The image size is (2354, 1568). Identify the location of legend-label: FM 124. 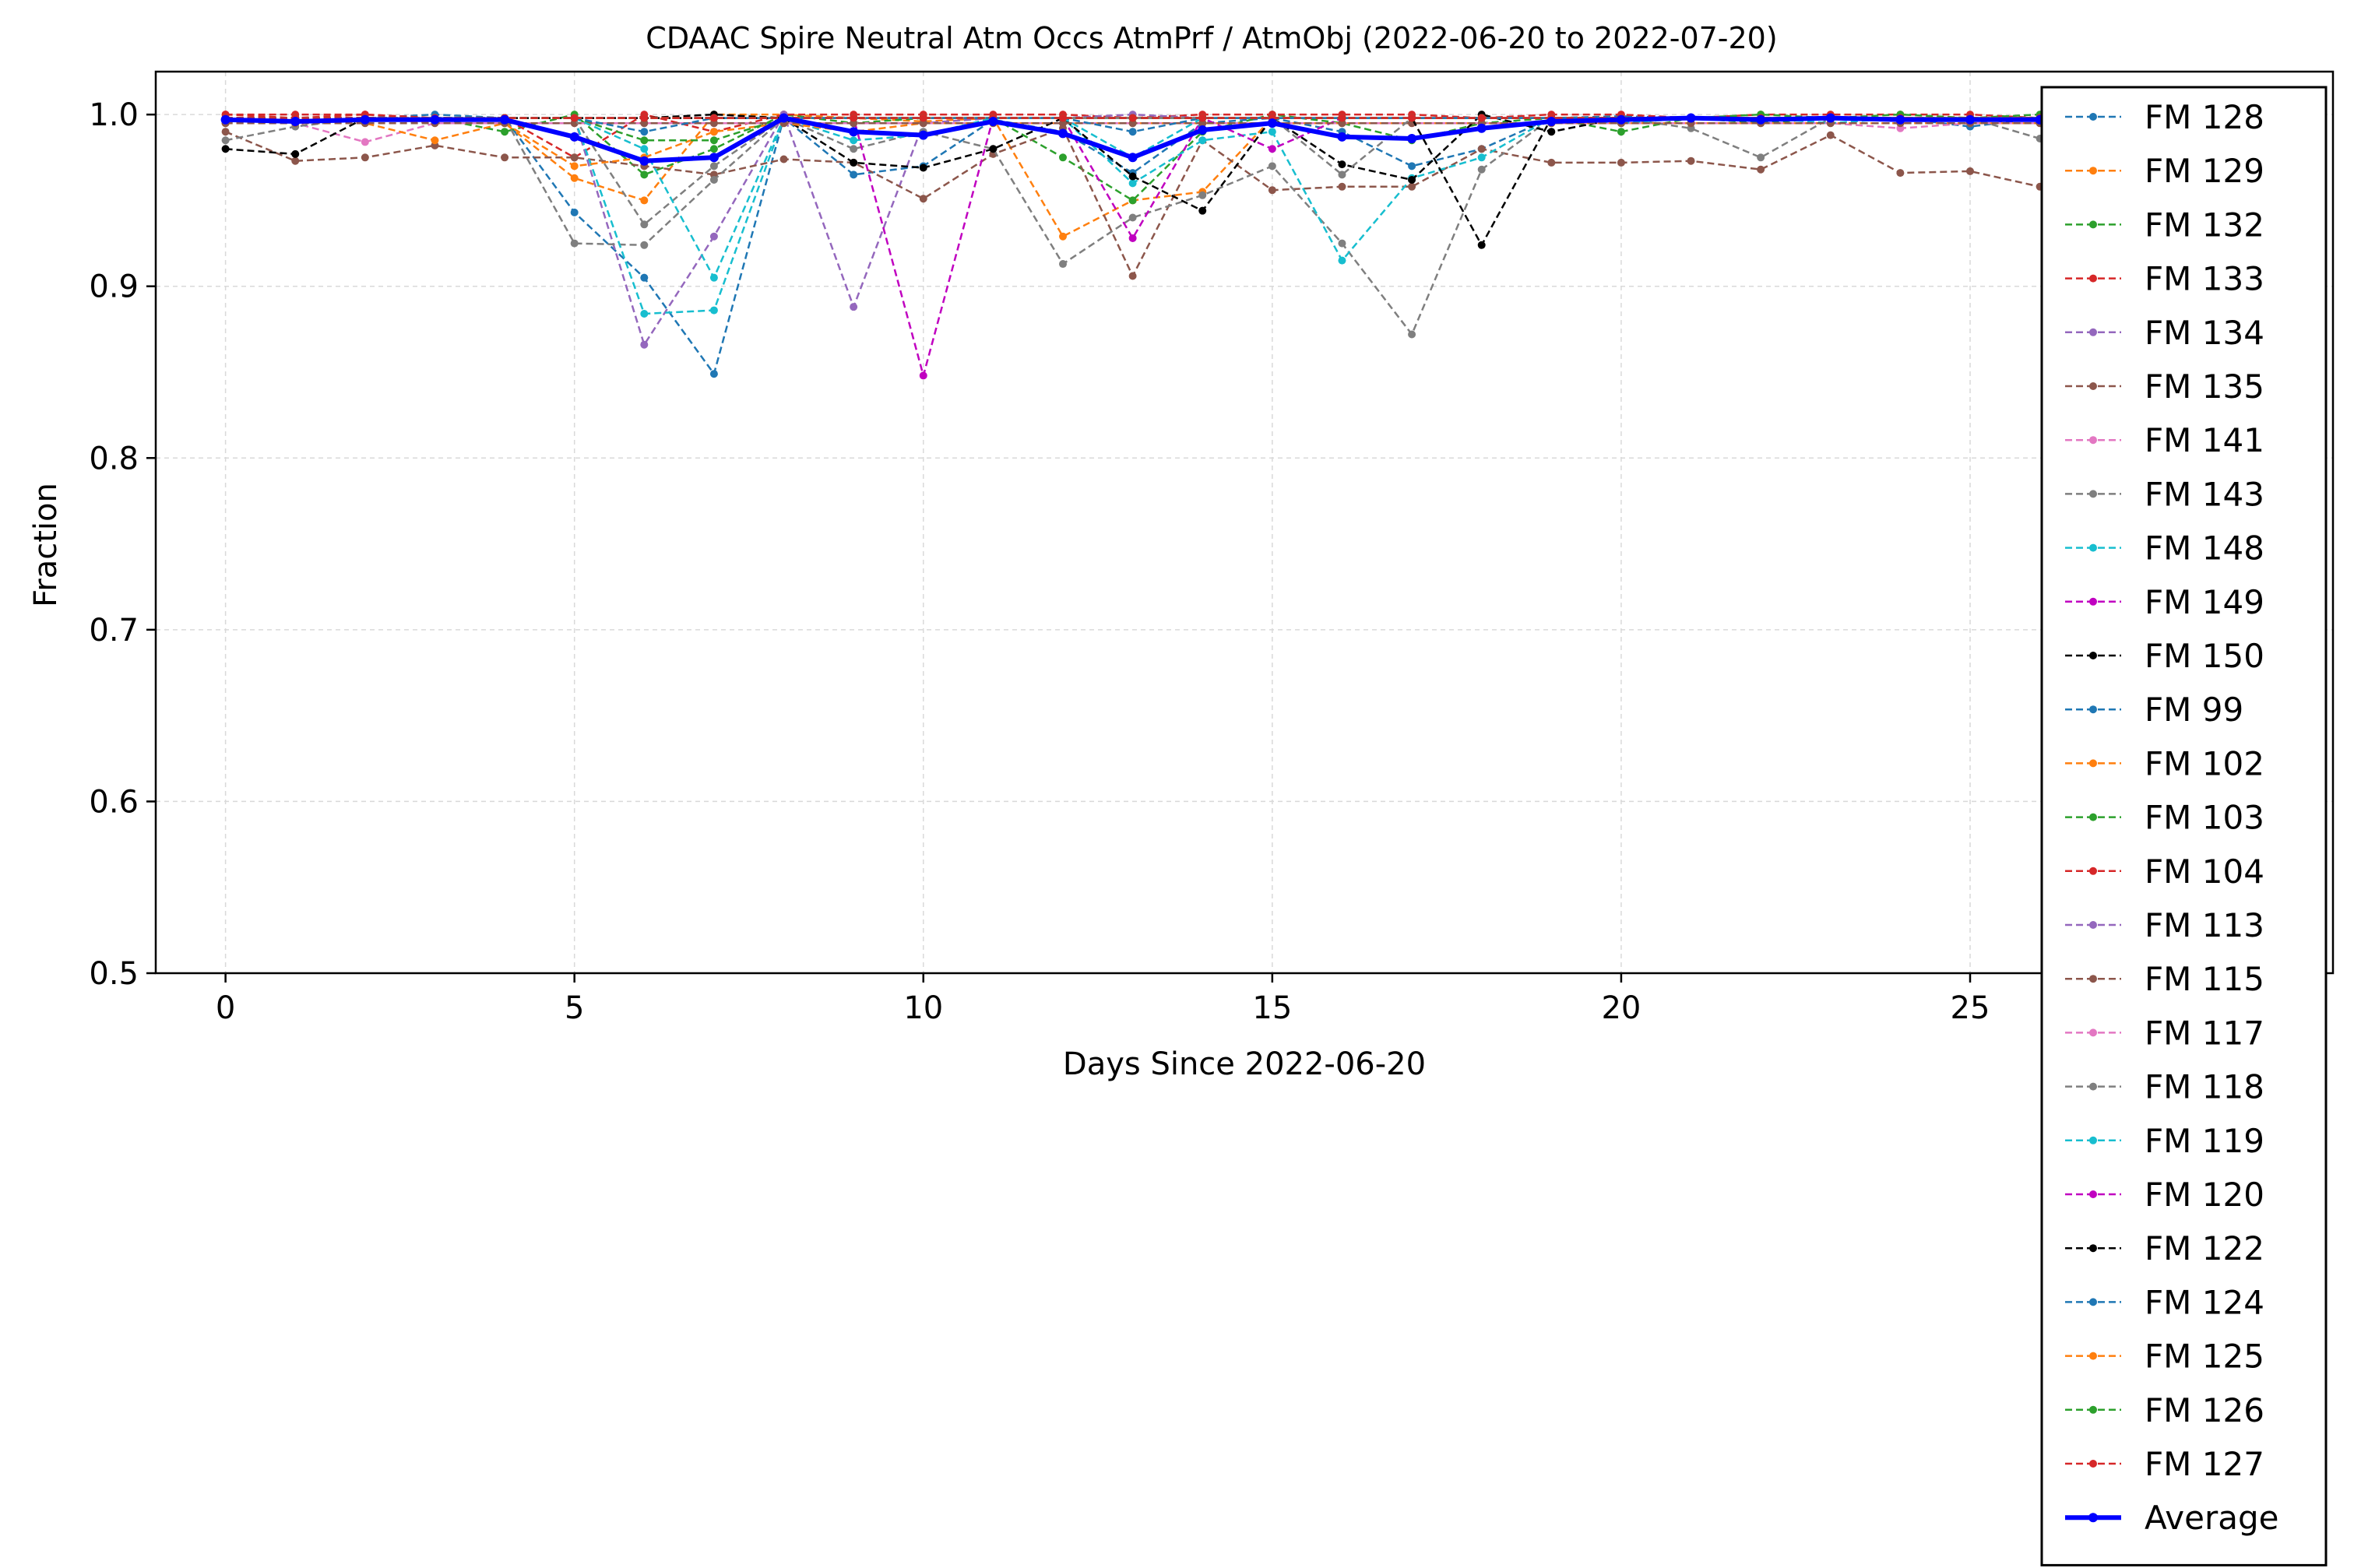
(2204, 1302).